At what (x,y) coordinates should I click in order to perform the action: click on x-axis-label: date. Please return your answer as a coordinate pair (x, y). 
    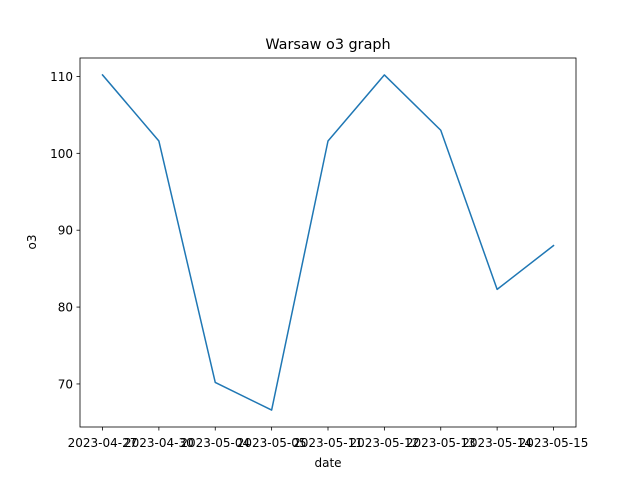
    Looking at the image, I should click on (327, 463).